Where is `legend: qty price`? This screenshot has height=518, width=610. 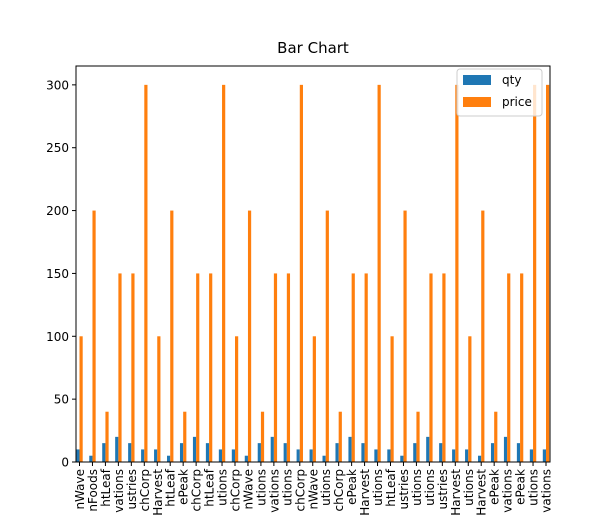 legend: qty price is located at coordinates (499, 92).